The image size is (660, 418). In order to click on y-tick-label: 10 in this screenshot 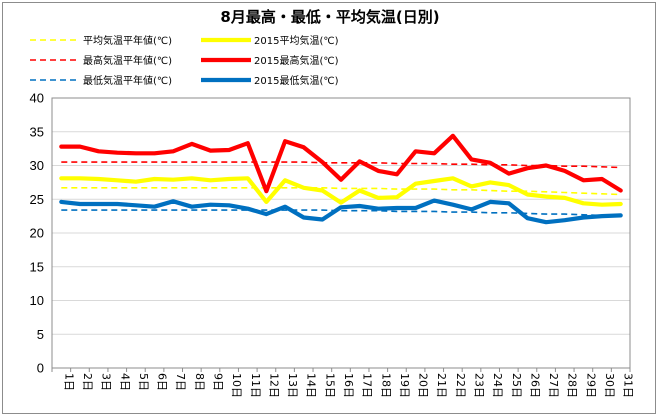, I will do `click(37, 300)`.